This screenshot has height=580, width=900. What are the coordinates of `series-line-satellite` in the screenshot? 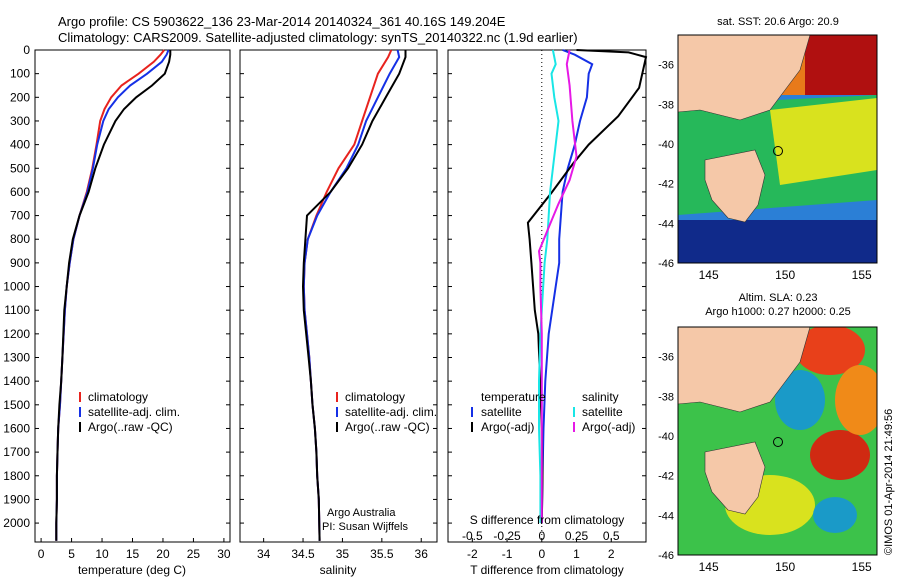 It's located at (567, 286).